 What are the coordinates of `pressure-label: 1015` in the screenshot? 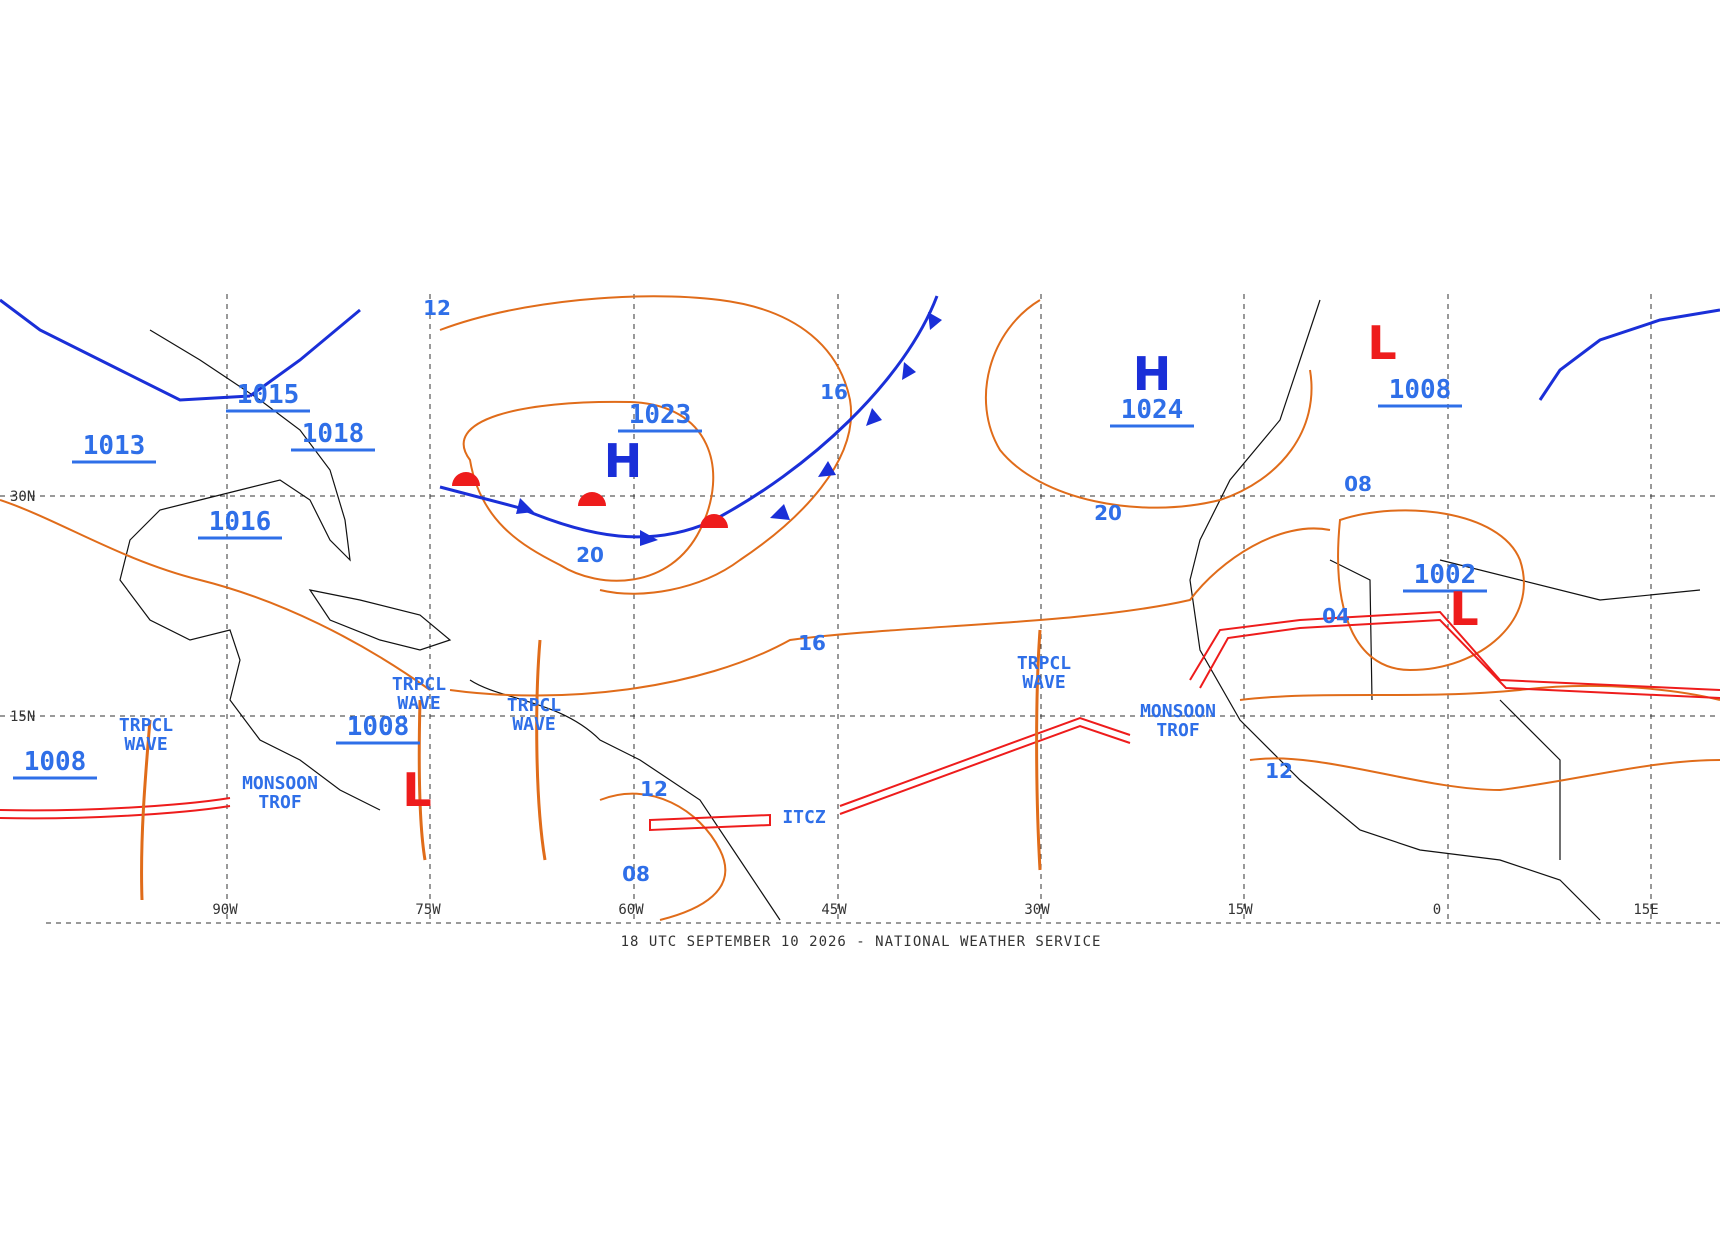 It's located at (268, 395).